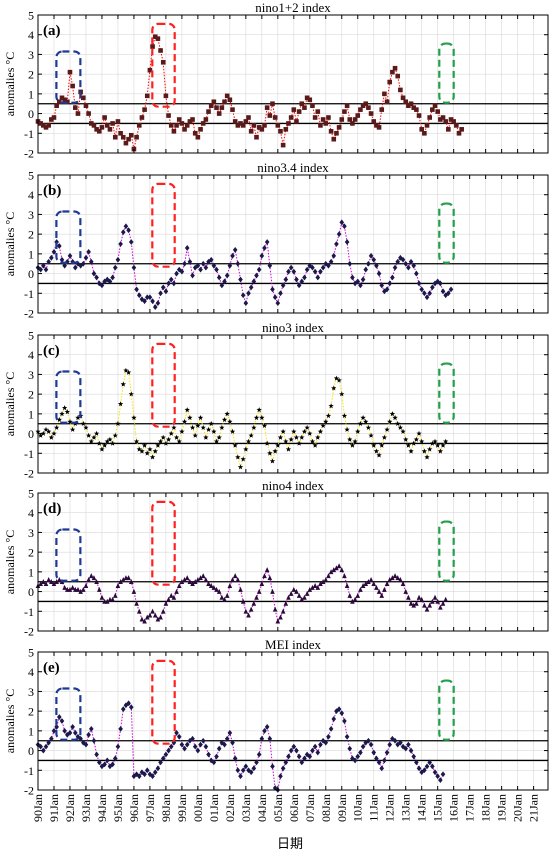 This screenshot has width=553, height=855. Describe the element at coordinates (534, 808) in the screenshot. I see `x-tick-label: 21Jan` at that location.